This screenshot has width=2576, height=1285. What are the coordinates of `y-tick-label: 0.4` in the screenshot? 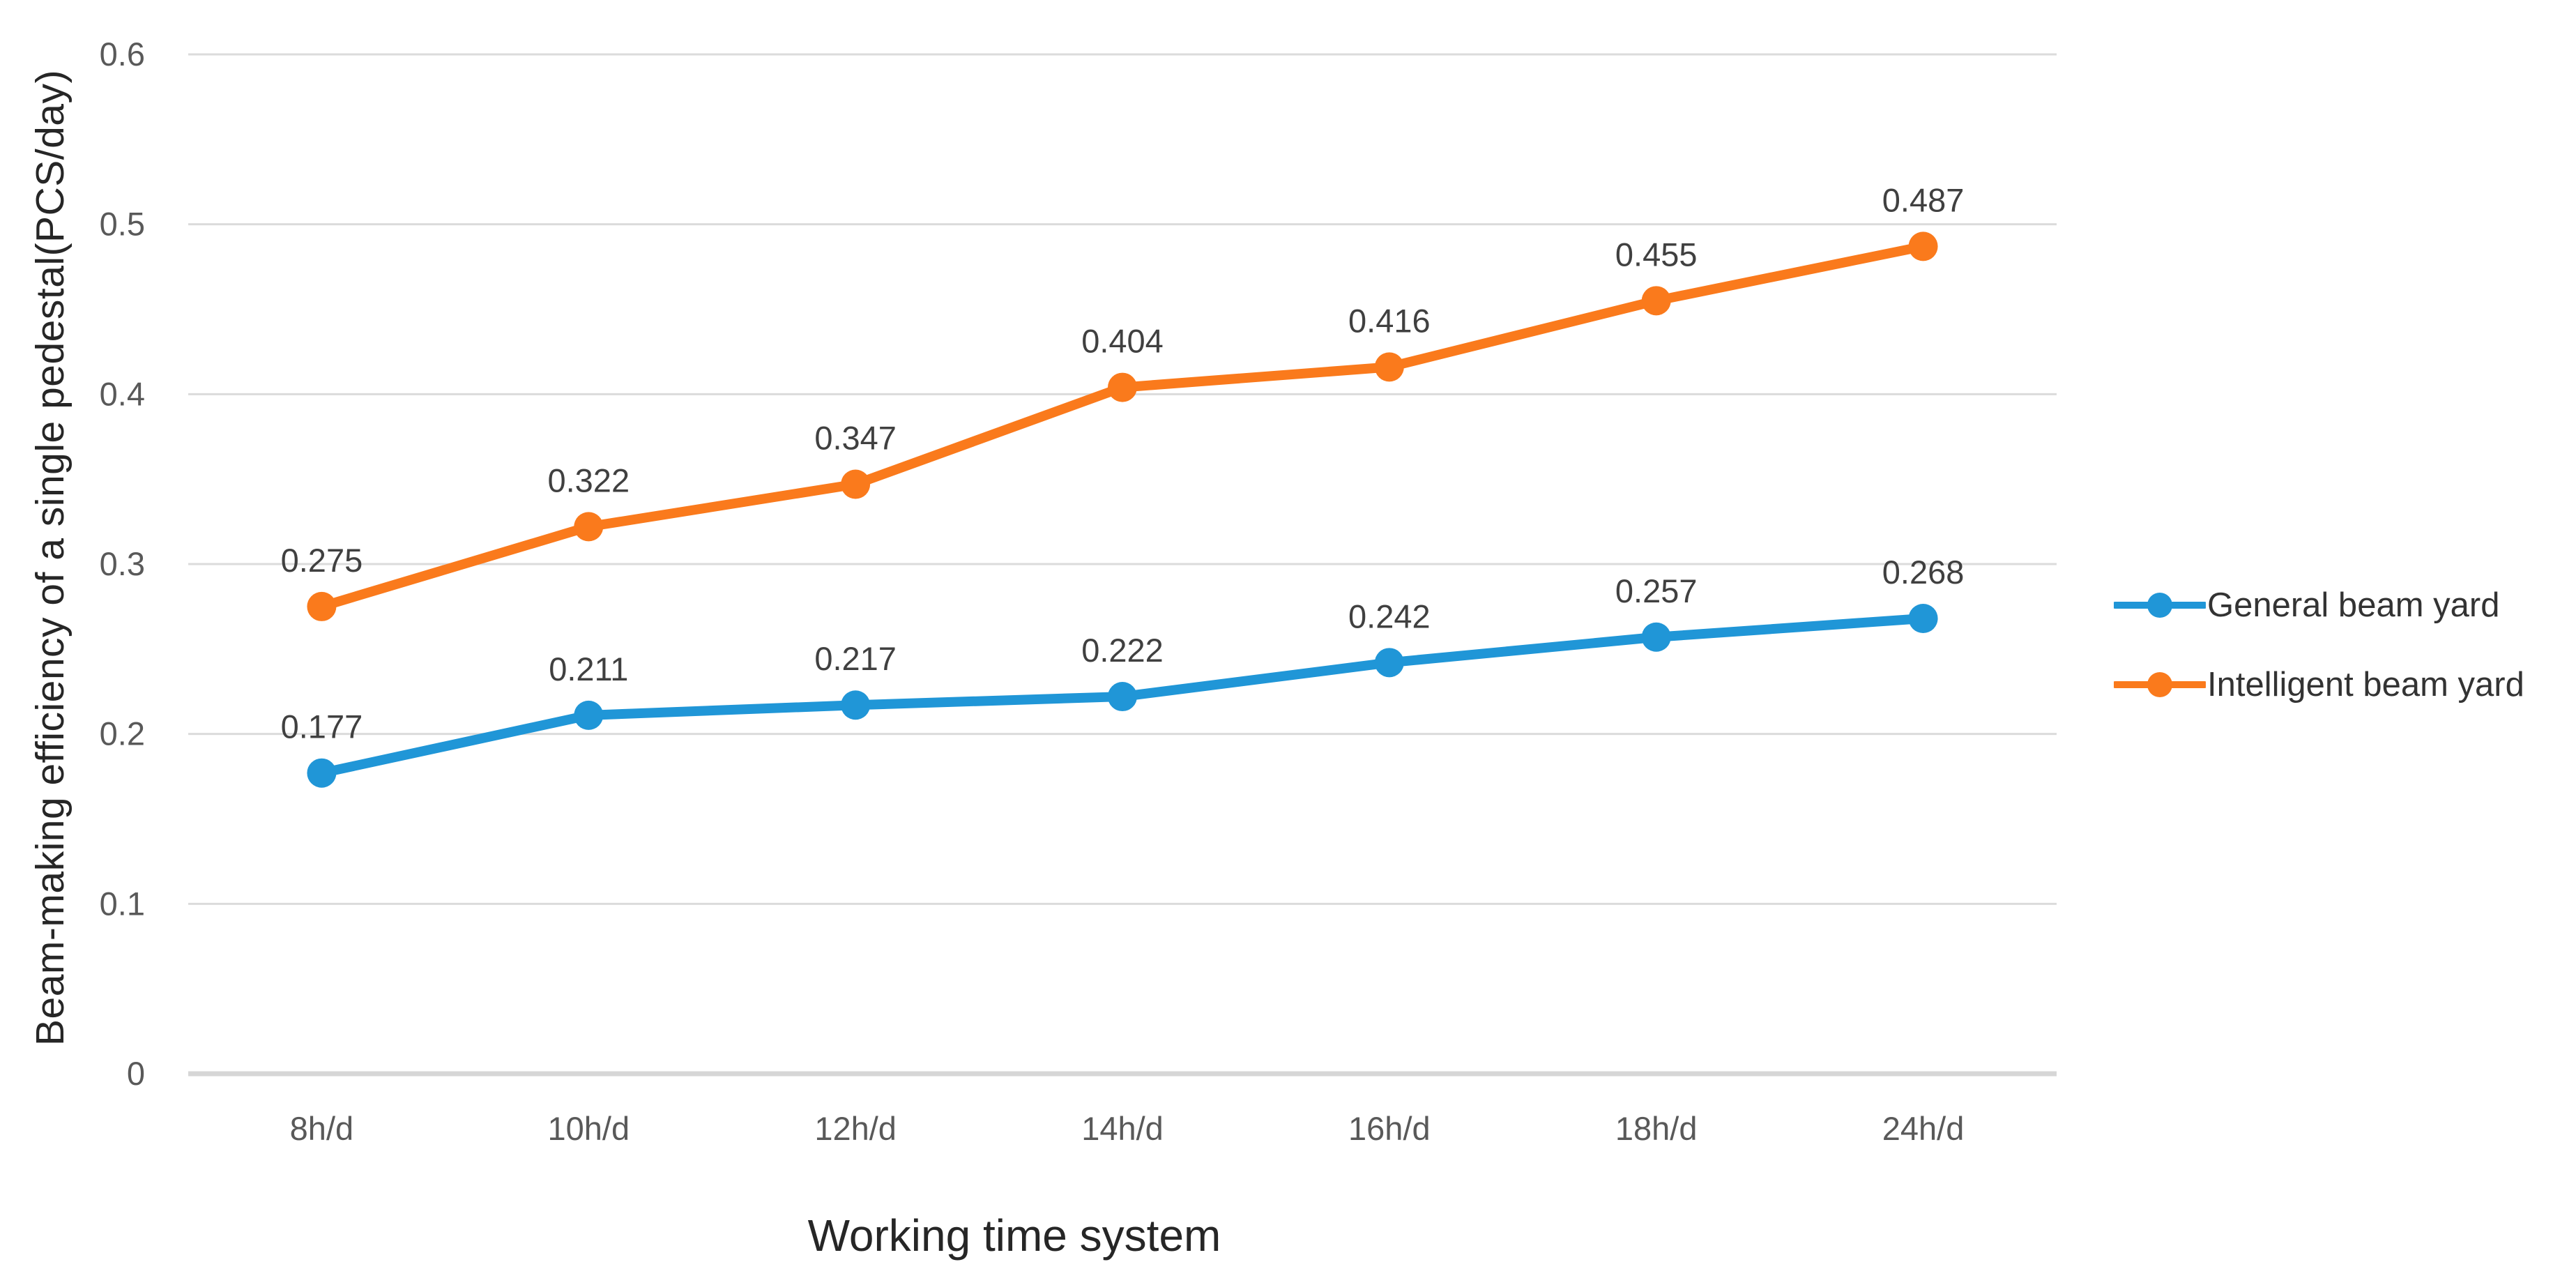 It's located at (123, 393).